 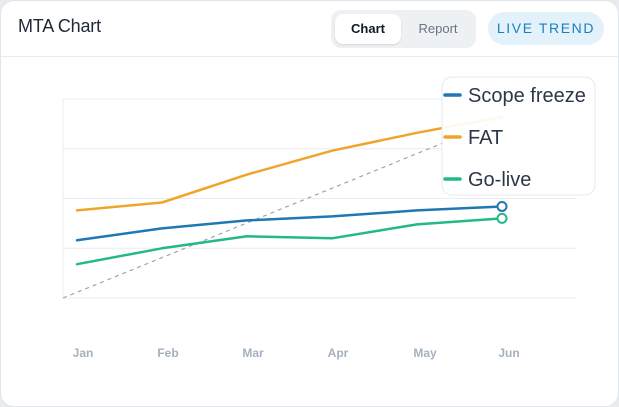 I want to click on series-end-point-scope-freeze, so click(x=502, y=206).